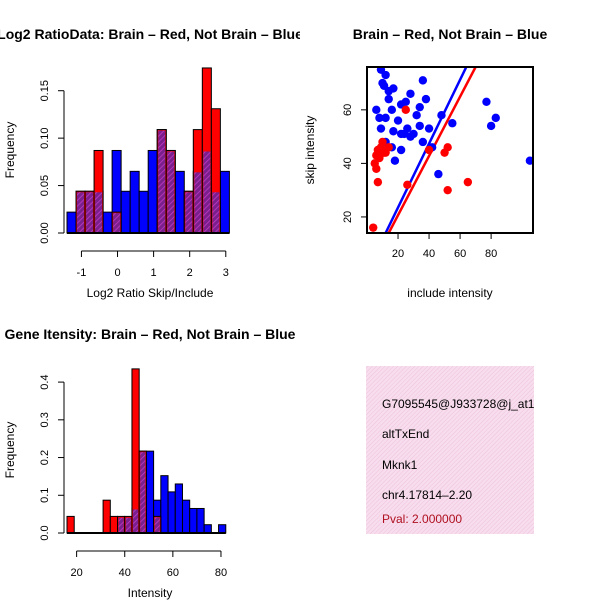 Image resolution: width=600 pixels, height=600 pixels. What do you see at coordinates (117, 273) in the screenshot?
I see `x-tick-label: 0` at bounding box center [117, 273].